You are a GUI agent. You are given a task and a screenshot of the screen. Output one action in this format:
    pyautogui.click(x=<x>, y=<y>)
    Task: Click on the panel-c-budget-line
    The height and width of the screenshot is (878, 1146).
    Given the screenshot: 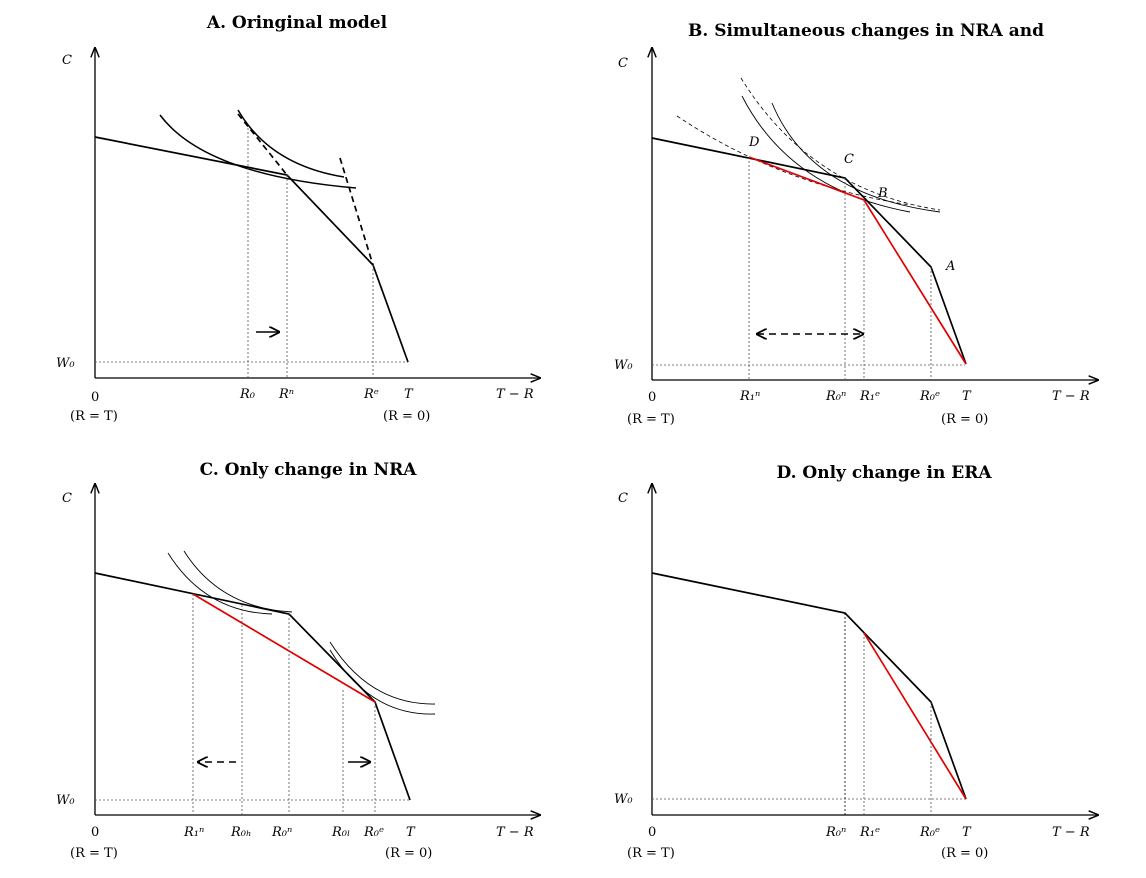 What is the action you would take?
    pyautogui.click(x=252, y=686)
    